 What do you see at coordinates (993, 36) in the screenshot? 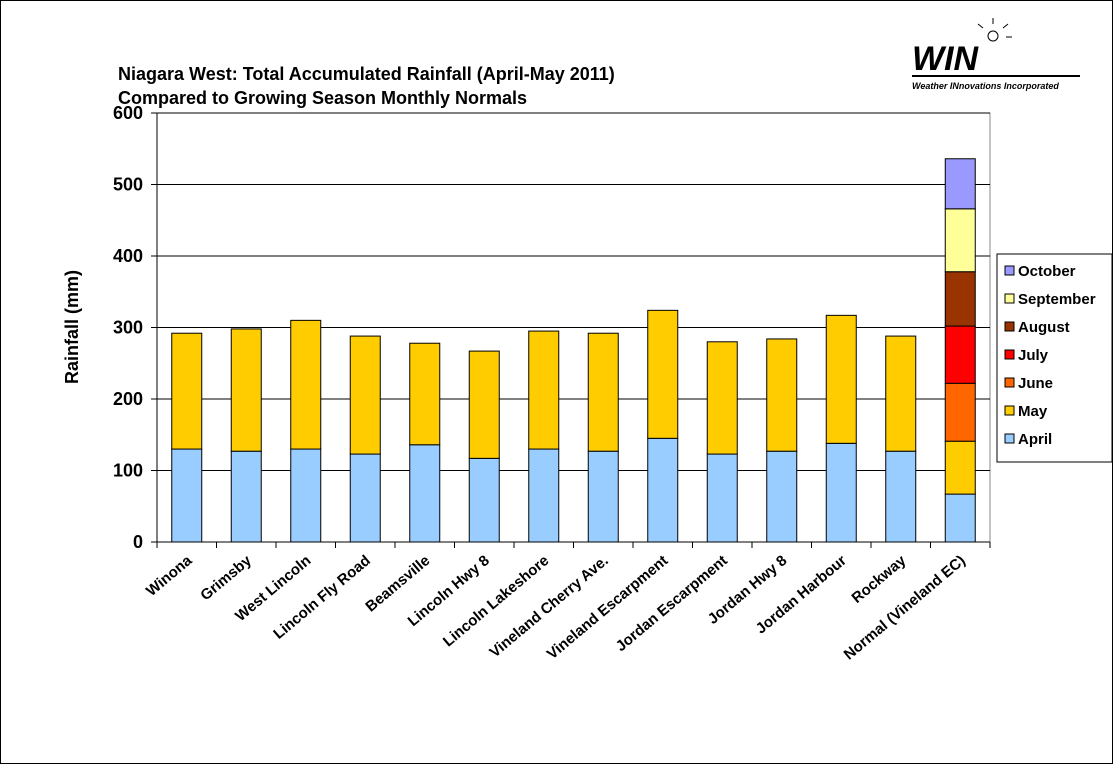
I see `logo-sun` at bounding box center [993, 36].